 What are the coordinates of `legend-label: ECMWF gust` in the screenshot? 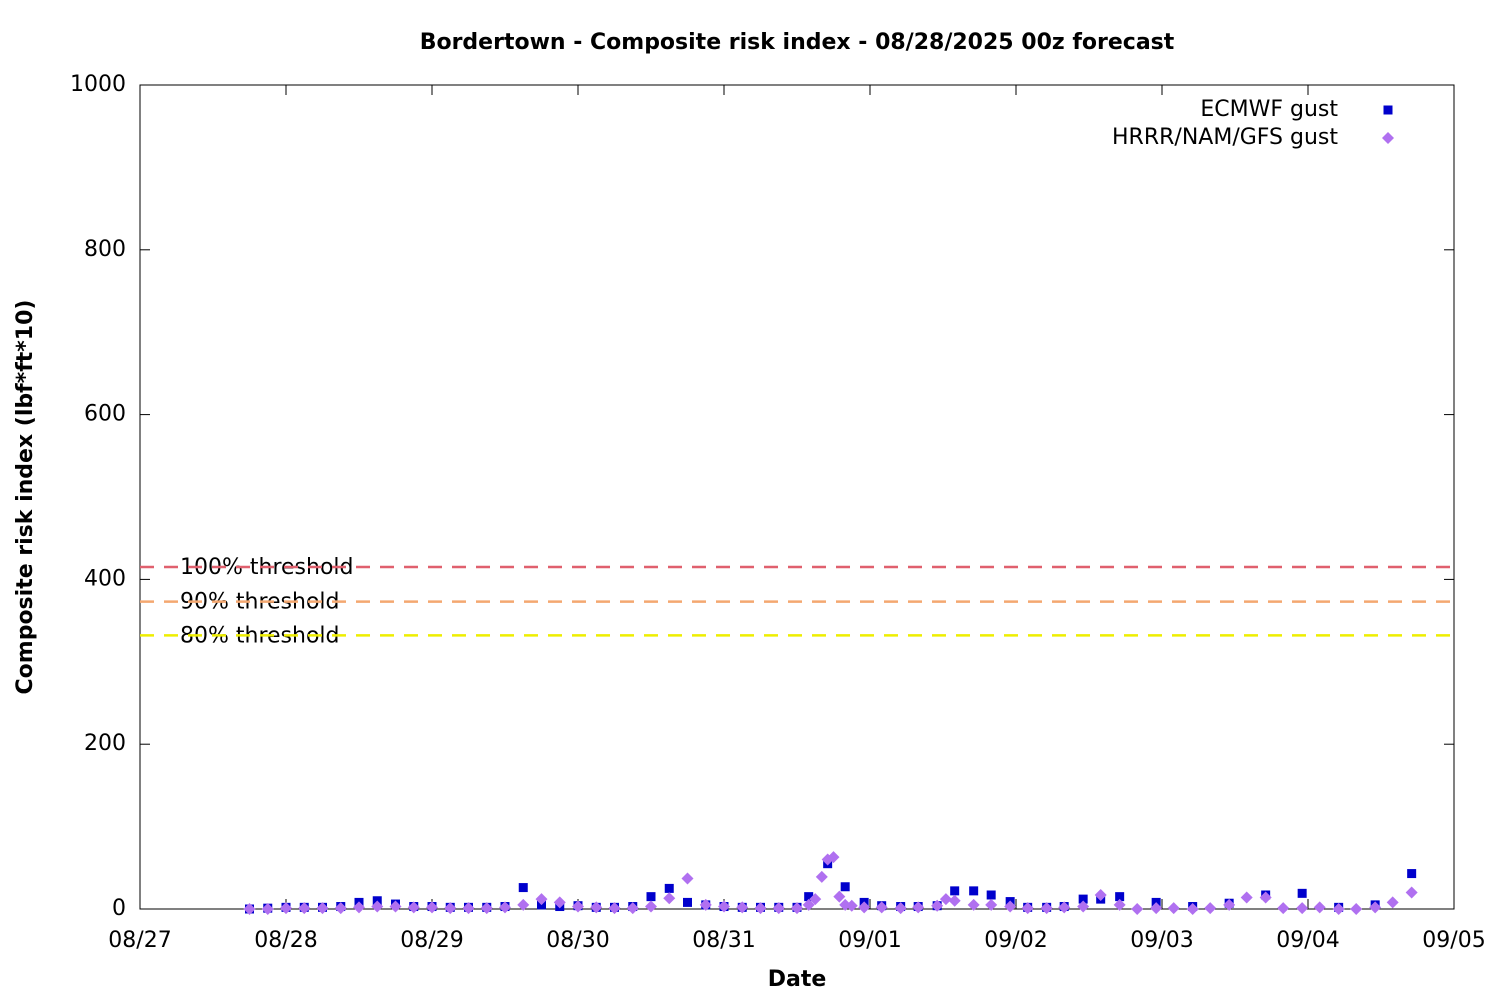 It's located at (1269, 109).